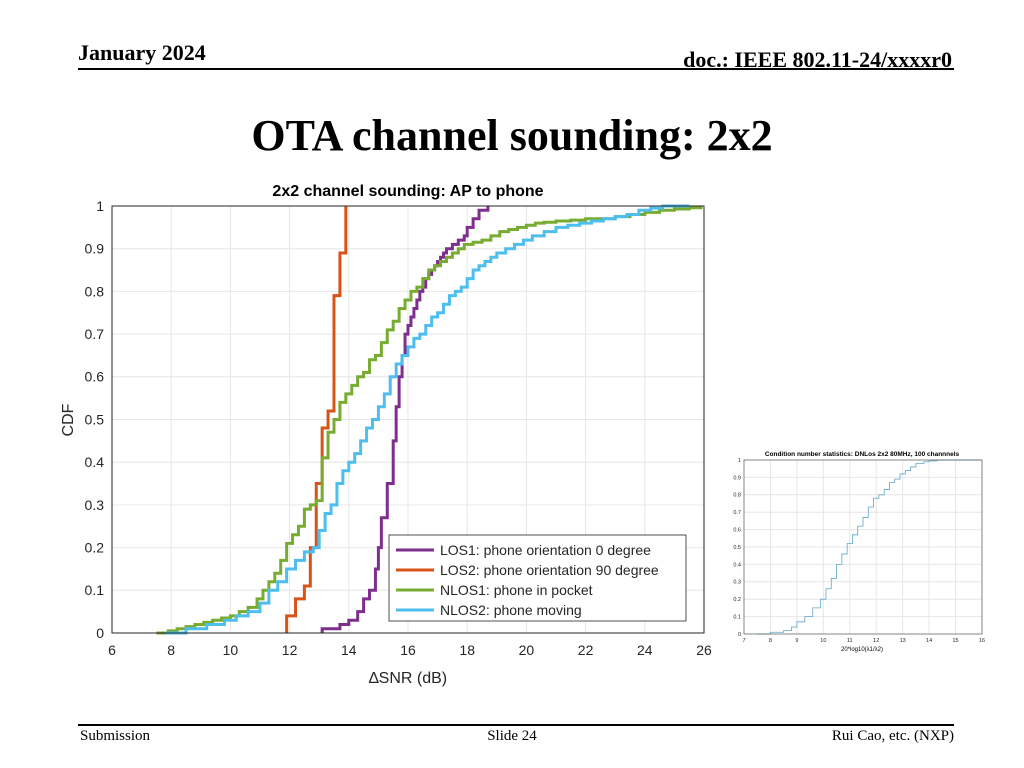 The height and width of the screenshot is (768, 1024). I want to click on legend-label-1: LOS1: phone orientation 0 degree, so click(545, 550).